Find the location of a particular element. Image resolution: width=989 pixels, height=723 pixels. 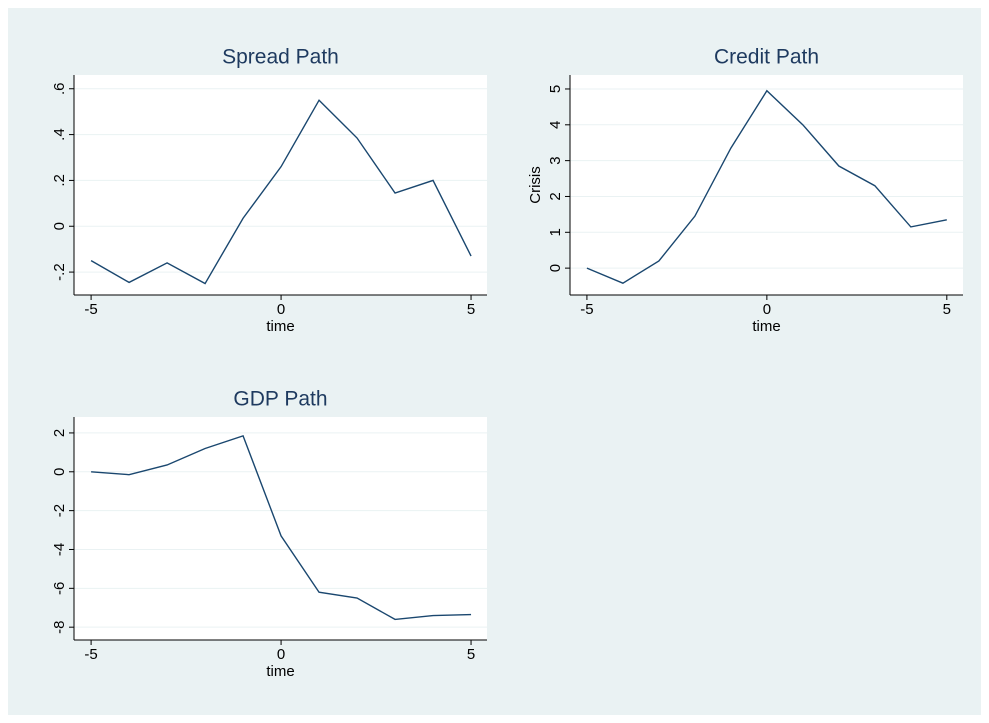

y-tick-label: .2 is located at coordinates (59, 180).